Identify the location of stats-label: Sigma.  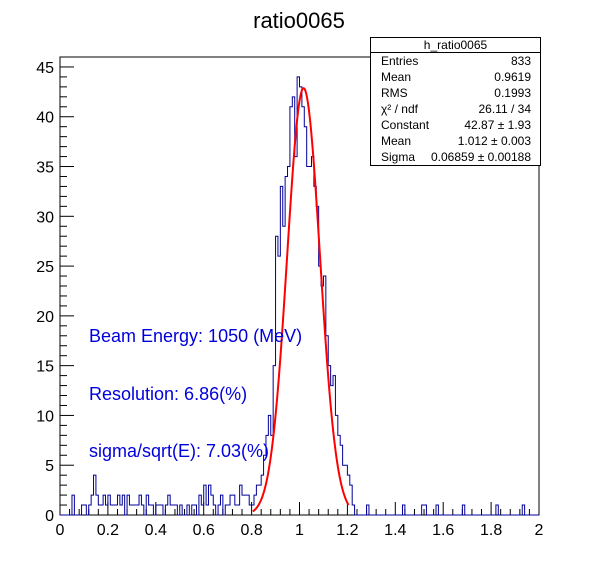
(398, 157).